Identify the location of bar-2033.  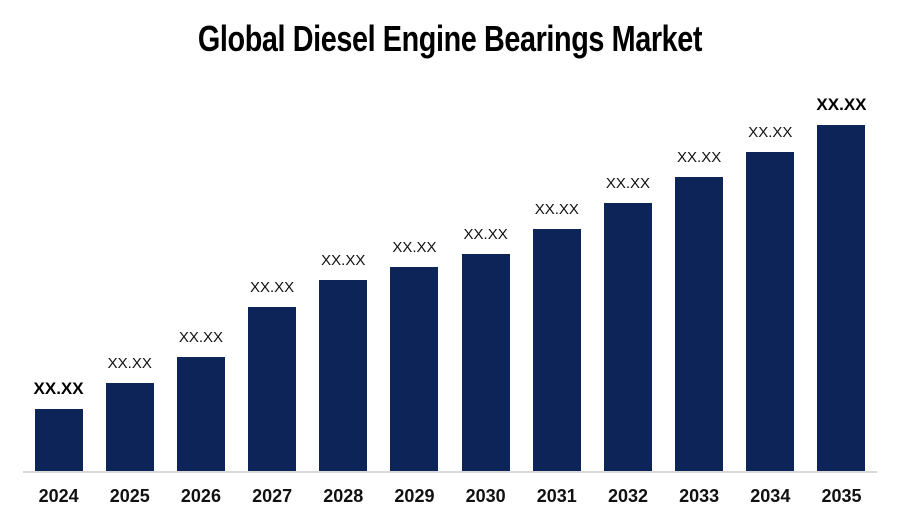
(699, 324).